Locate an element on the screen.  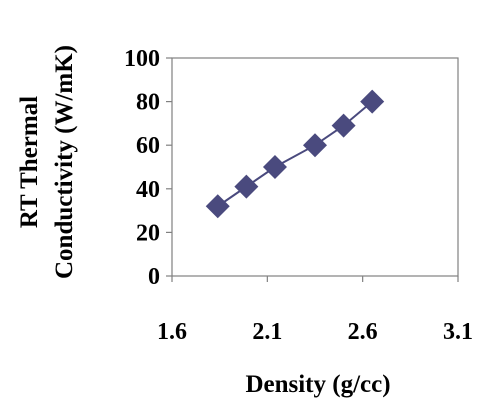
y-tick-label: 20 is located at coordinates (148, 233).